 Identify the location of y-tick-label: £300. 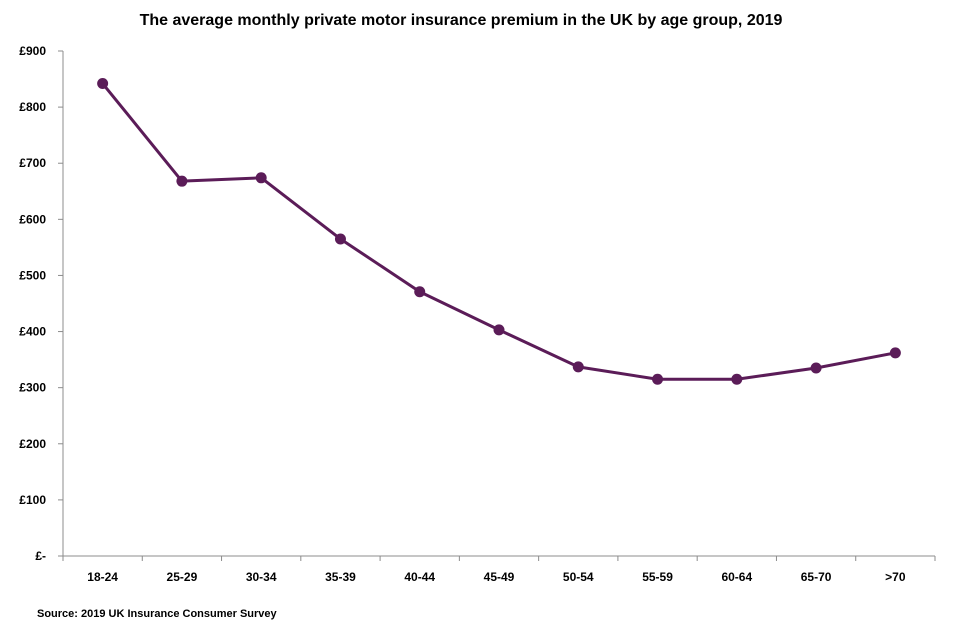
(32, 388).